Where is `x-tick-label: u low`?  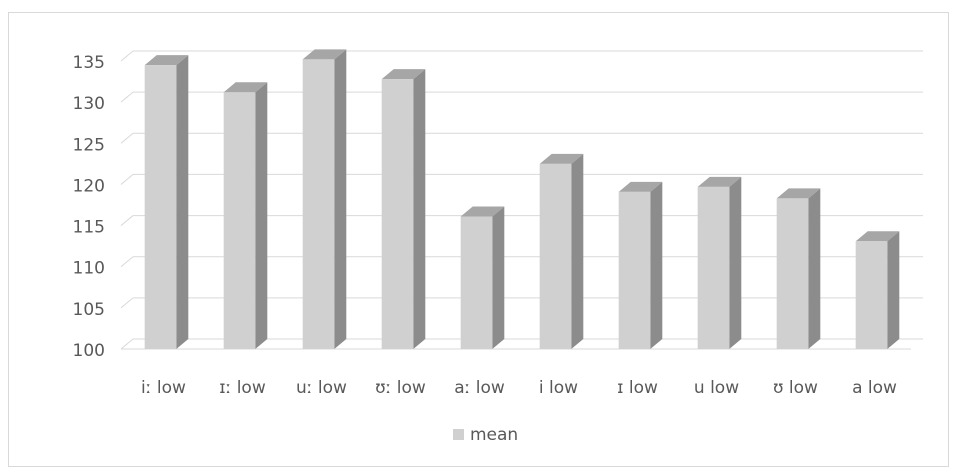
x-tick-label: u low is located at coordinates (716, 388).